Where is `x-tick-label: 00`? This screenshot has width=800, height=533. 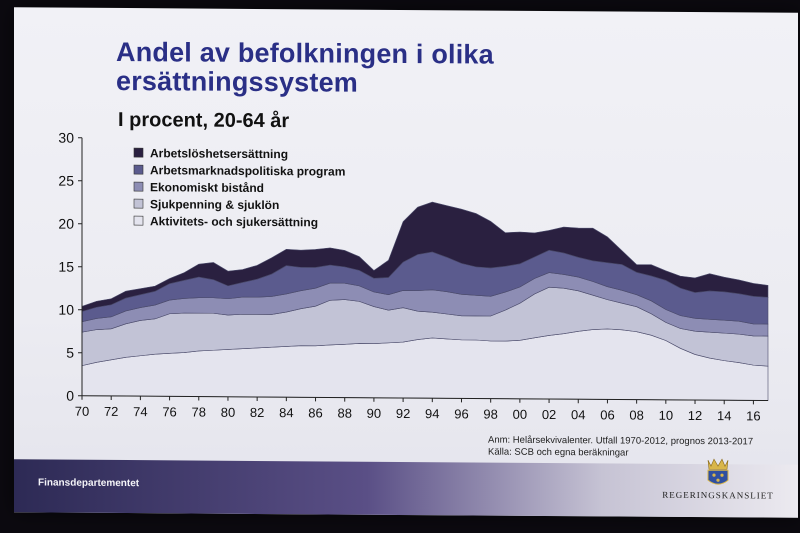
x-tick-label: 00 is located at coordinates (520, 414).